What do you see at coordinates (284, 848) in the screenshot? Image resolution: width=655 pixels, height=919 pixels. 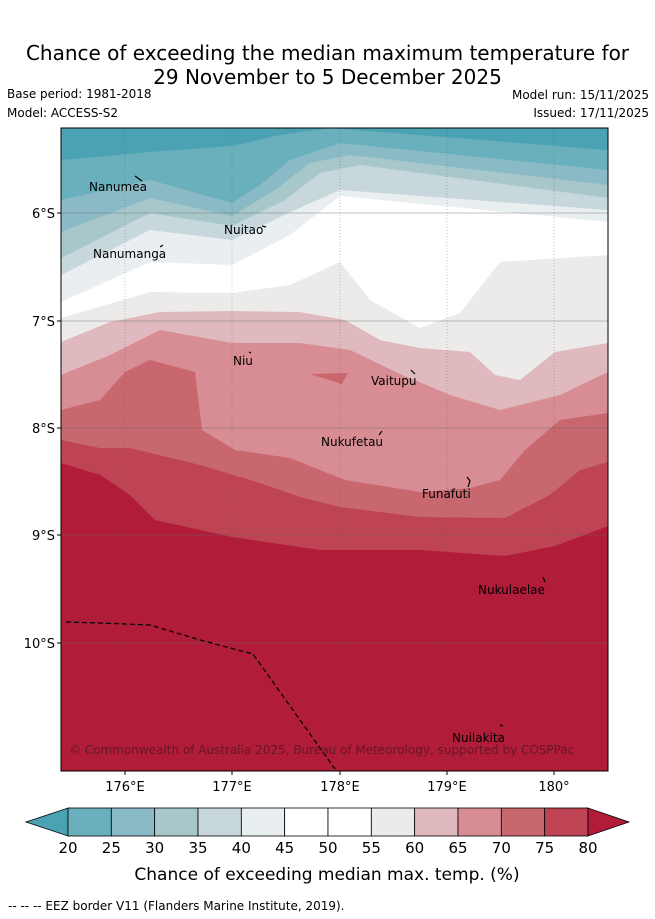 I see `colorbar-tick-label: 45` at bounding box center [284, 848].